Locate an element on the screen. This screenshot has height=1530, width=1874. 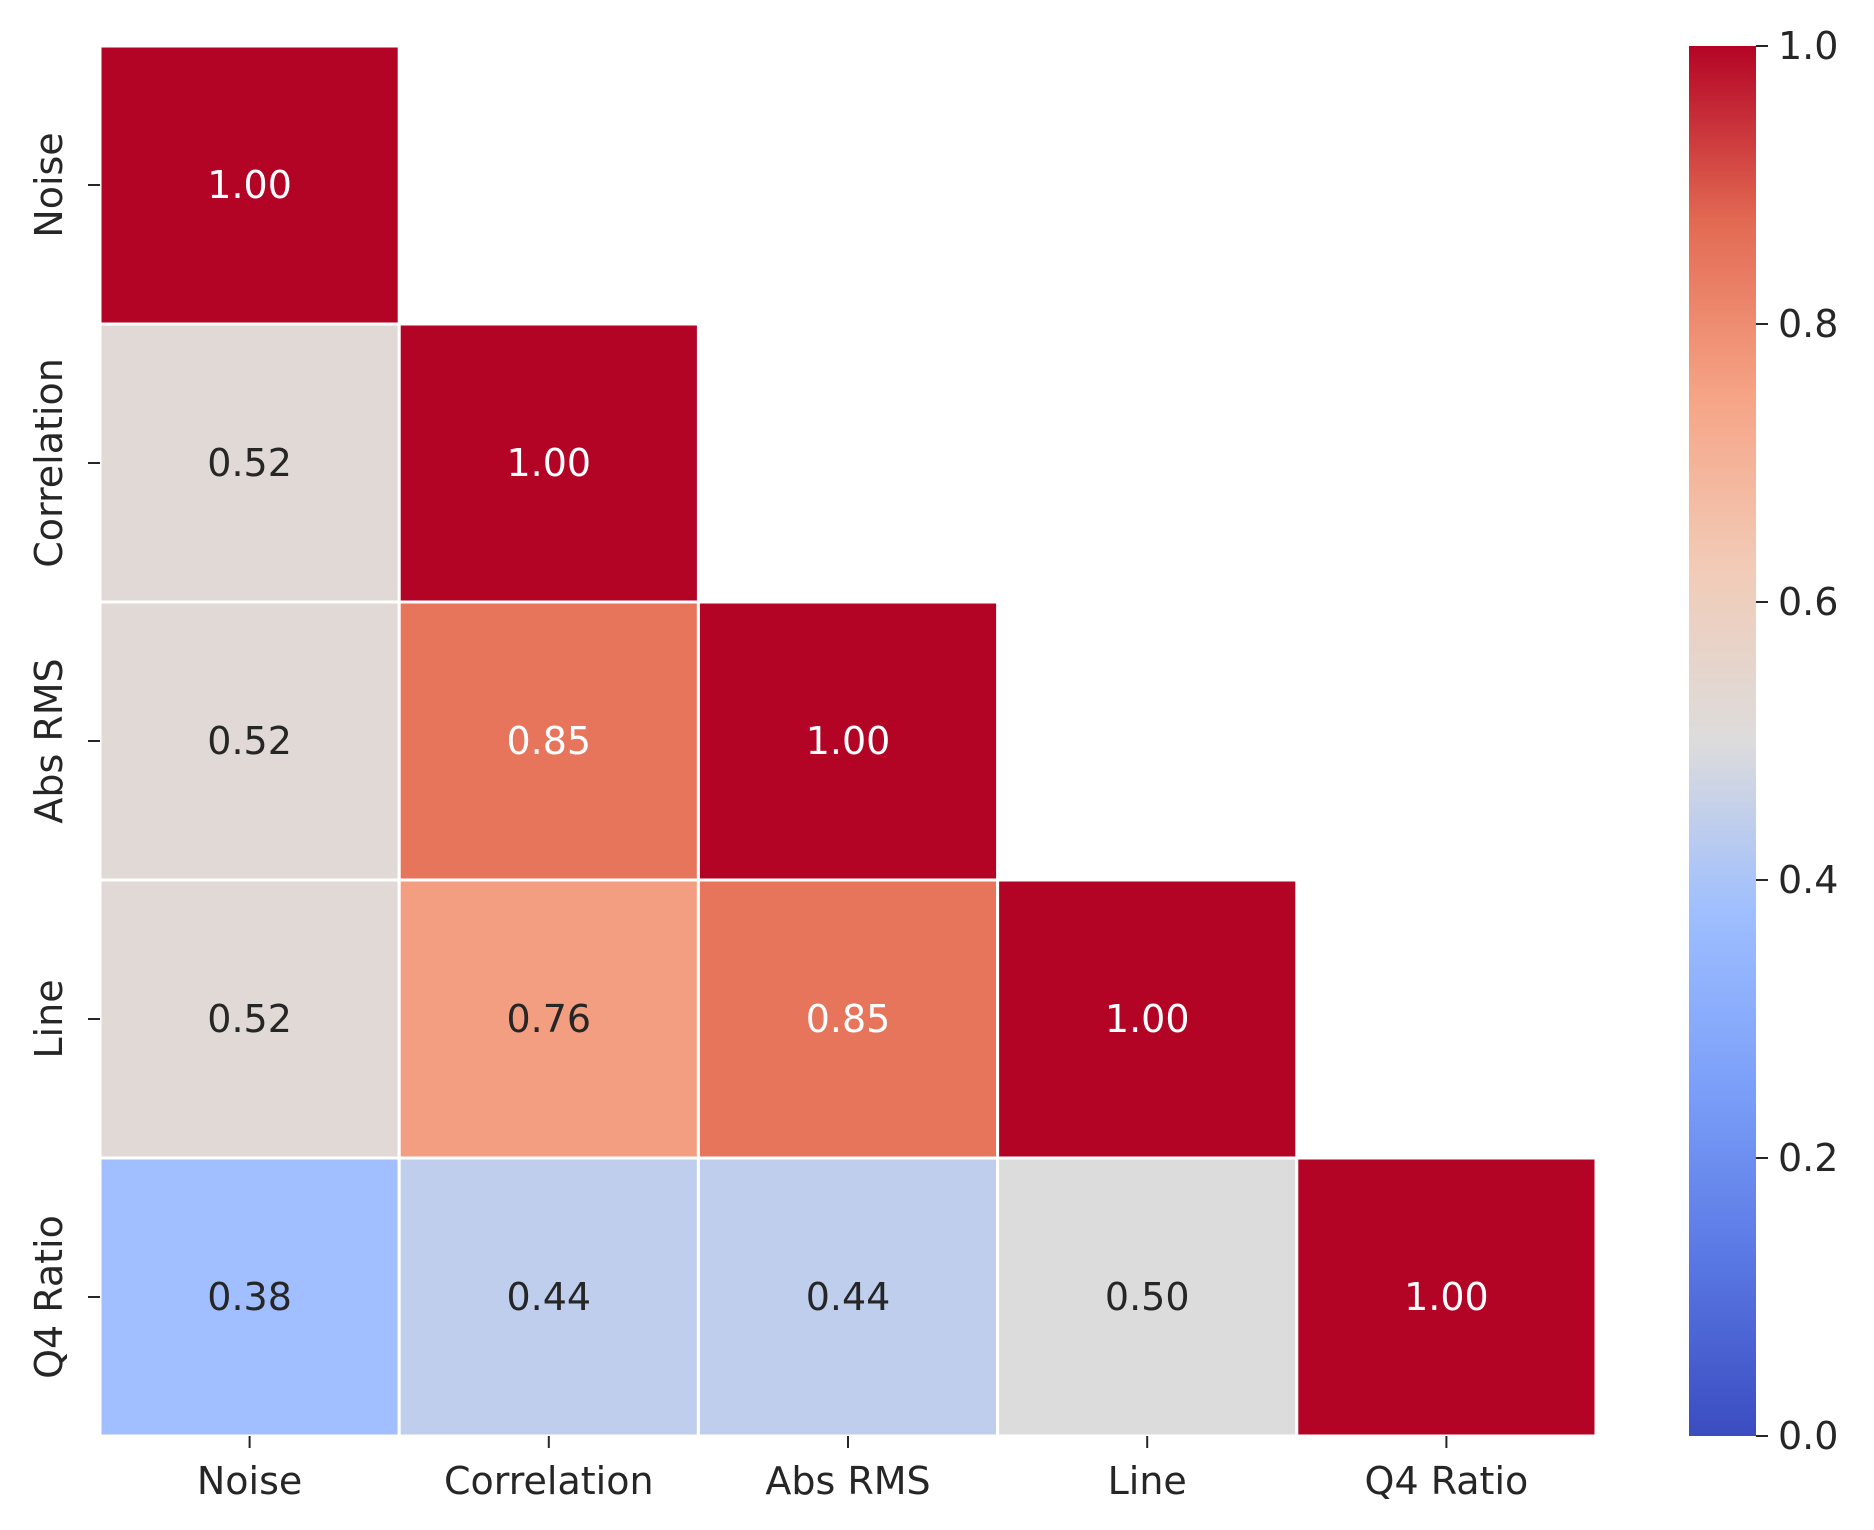
colorbar-tick-label: 0.2 is located at coordinates (1808, 1158).